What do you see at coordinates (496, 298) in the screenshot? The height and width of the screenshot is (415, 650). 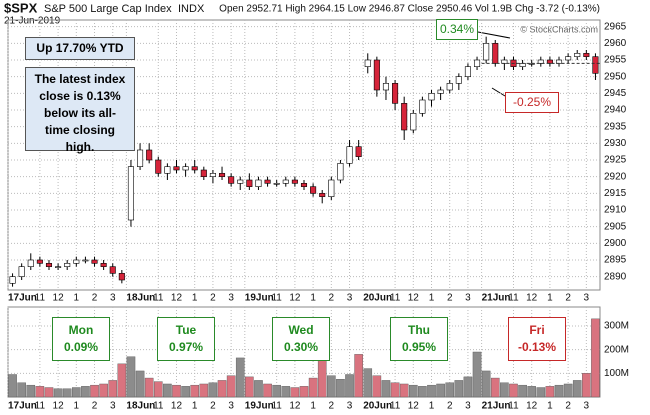 I see `x-tick-label: 21Jun` at bounding box center [496, 298].